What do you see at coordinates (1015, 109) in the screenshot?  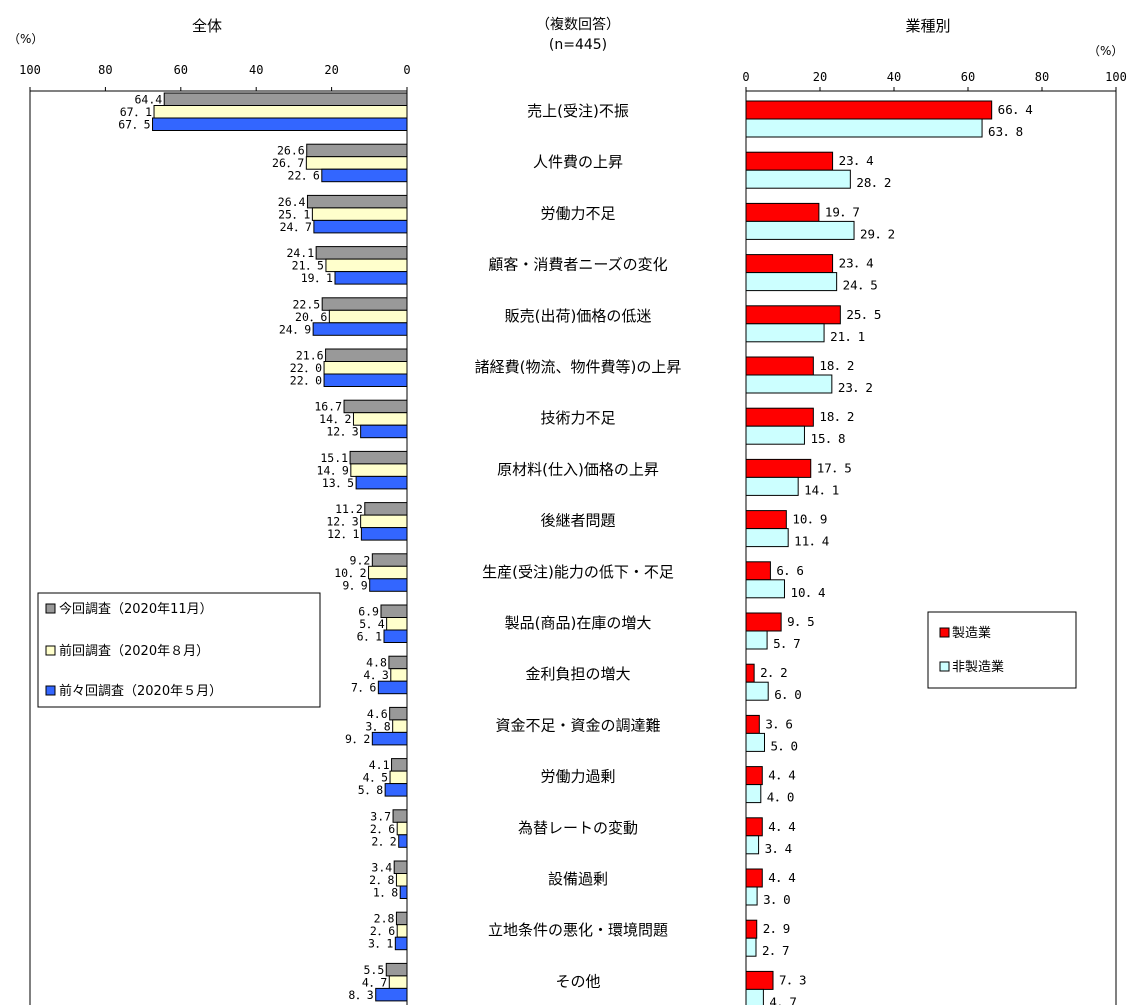 I see `right-data-label: 66．4` at bounding box center [1015, 109].